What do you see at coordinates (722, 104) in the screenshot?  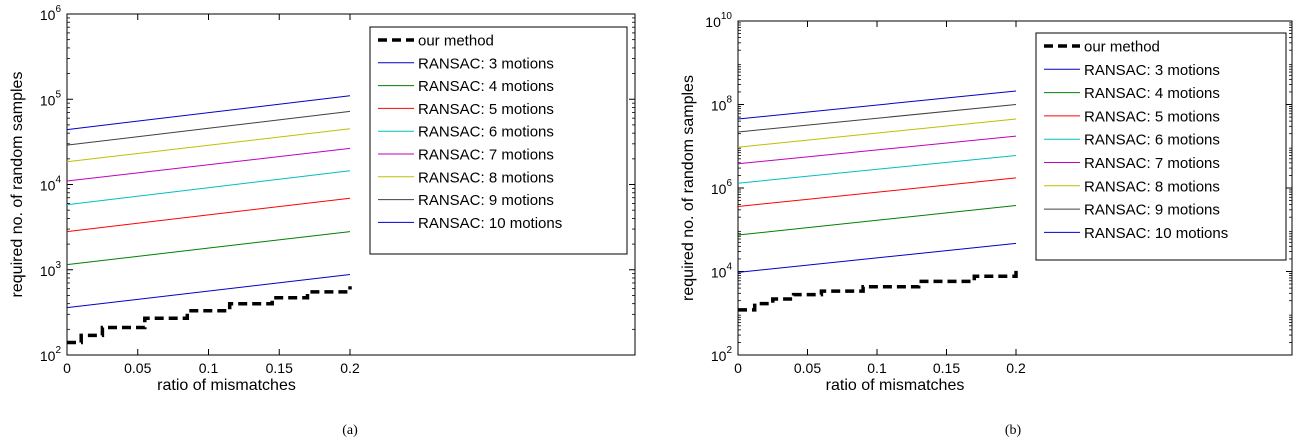 I see `y-tick-label: 10⁸` at bounding box center [722, 104].